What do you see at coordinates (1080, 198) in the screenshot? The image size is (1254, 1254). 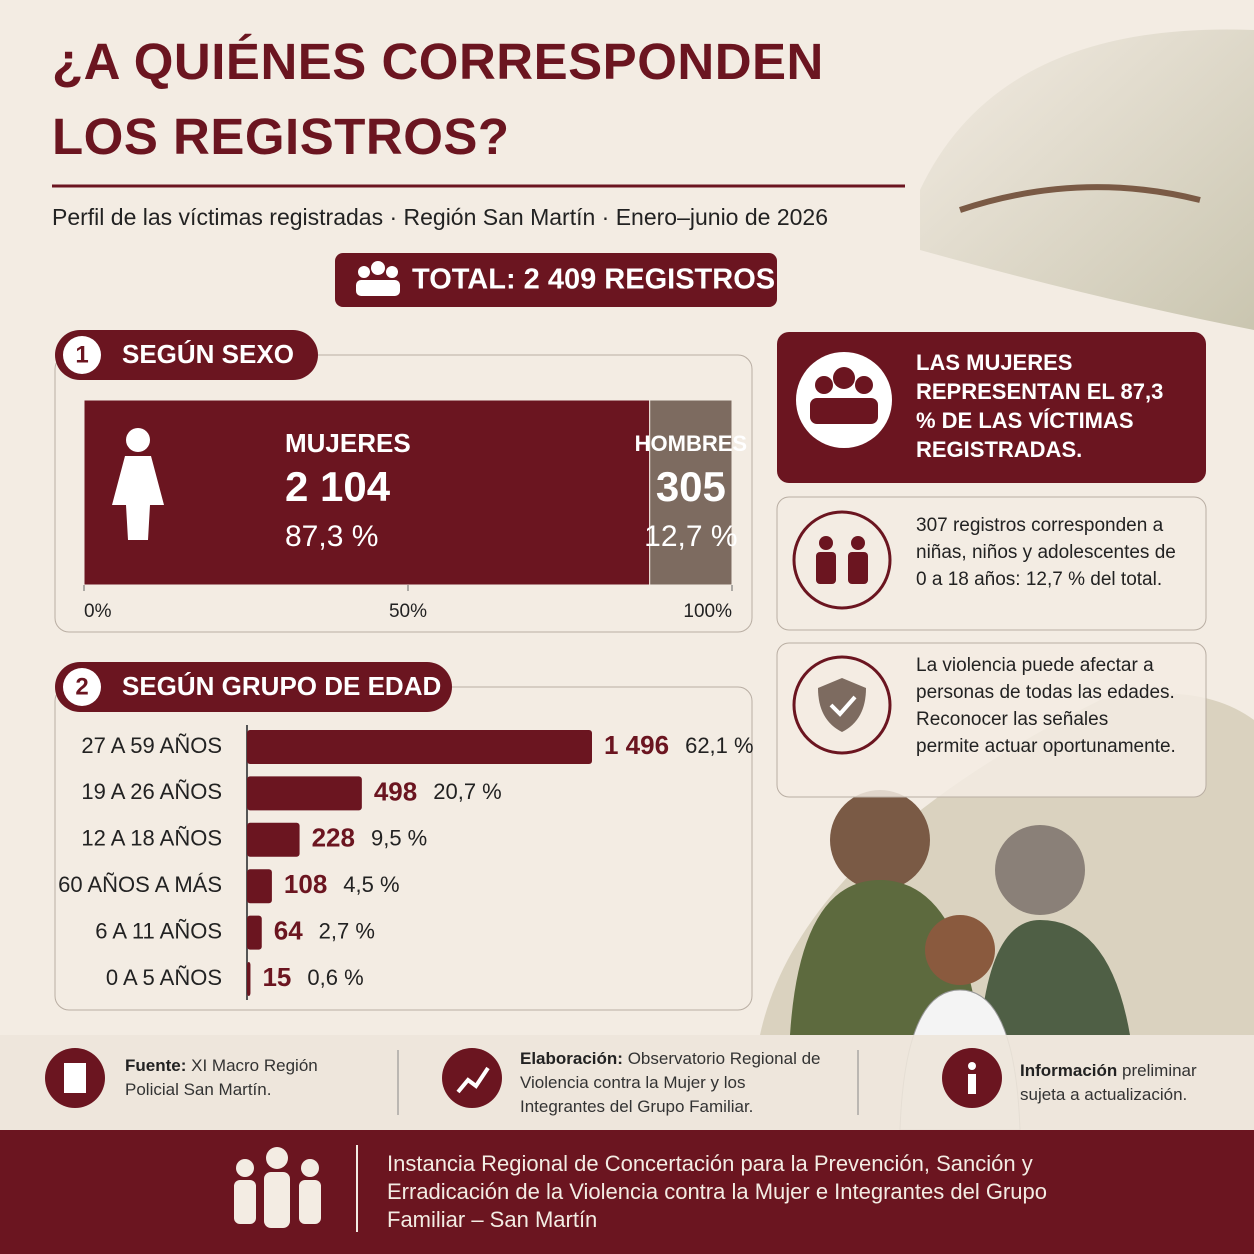 I see `bridge-decoration` at bounding box center [1080, 198].